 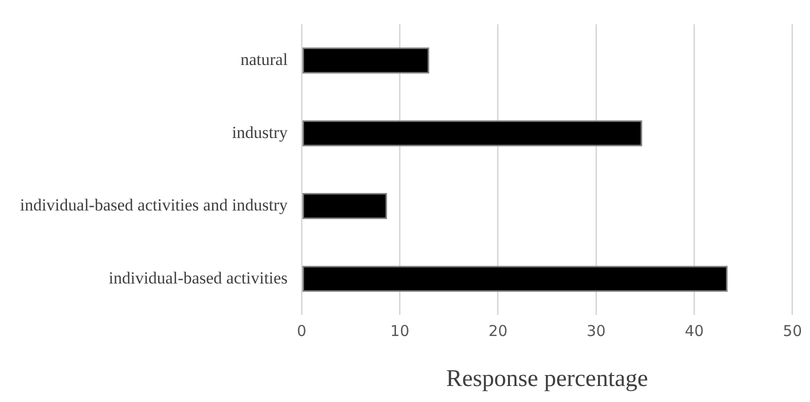 What do you see at coordinates (498, 331) in the screenshot?
I see `x-tick-label: 20` at bounding box center [498, 331].